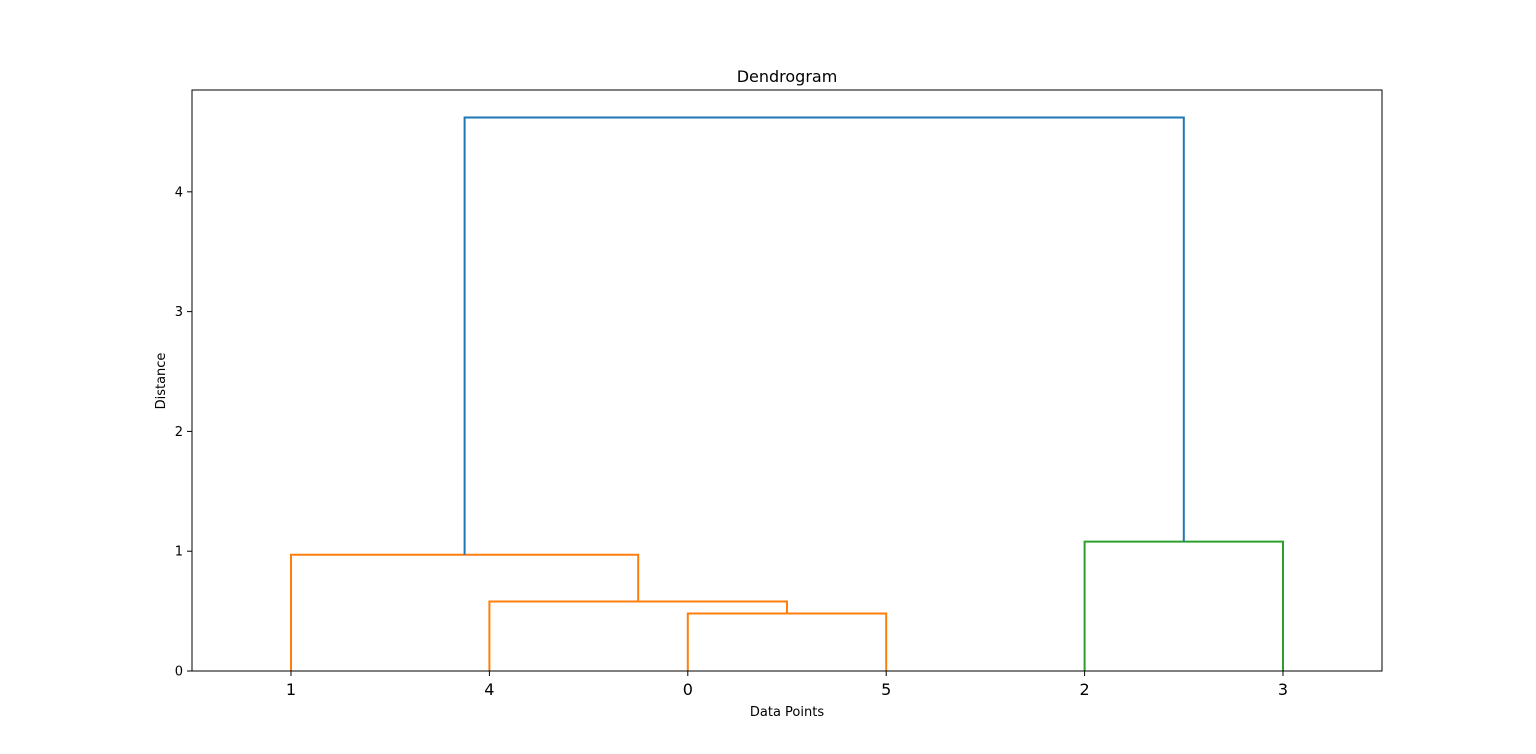 The width and height of the screenshot is (1536, 754). What do you see at coordinates (787, 712) in the screenshot?
I see `x-axis-label: Data Points` at bounding box center [787, 712].